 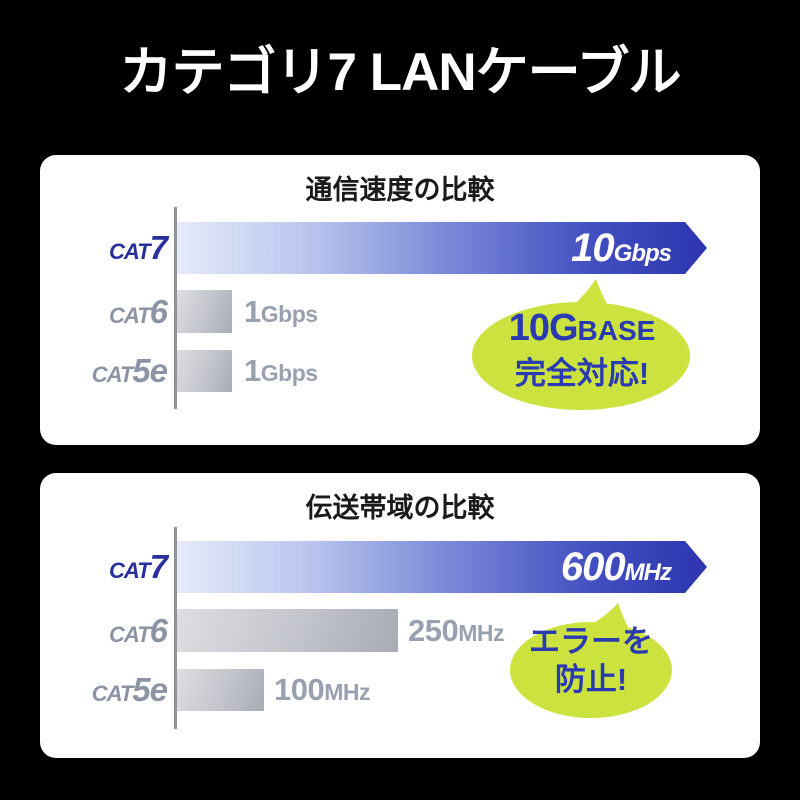 I want to click on bubble-text-10gbase: 10GBASE 完全対応!, so click(x=582, y=351).